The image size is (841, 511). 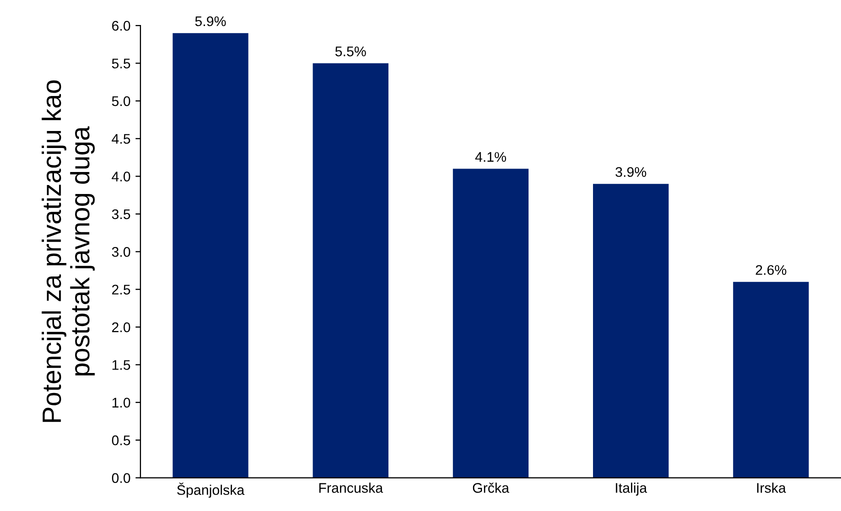 I want to click on y-tick-label: 0.5, so click(x=121, y=440).